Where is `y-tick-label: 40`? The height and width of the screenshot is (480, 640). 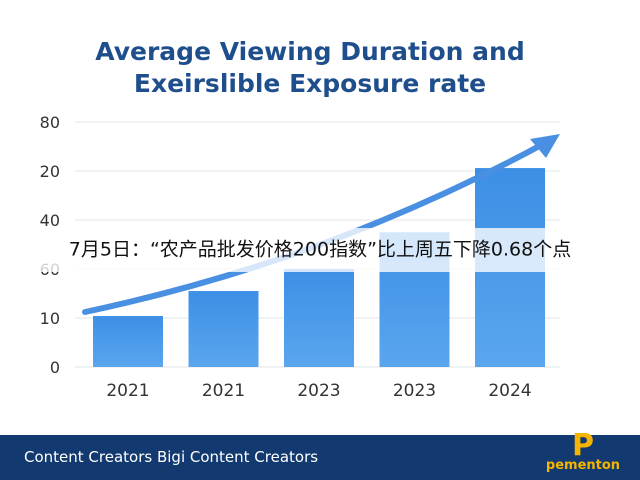 y-tick-label: 40 is located at coordinates (50, 220).